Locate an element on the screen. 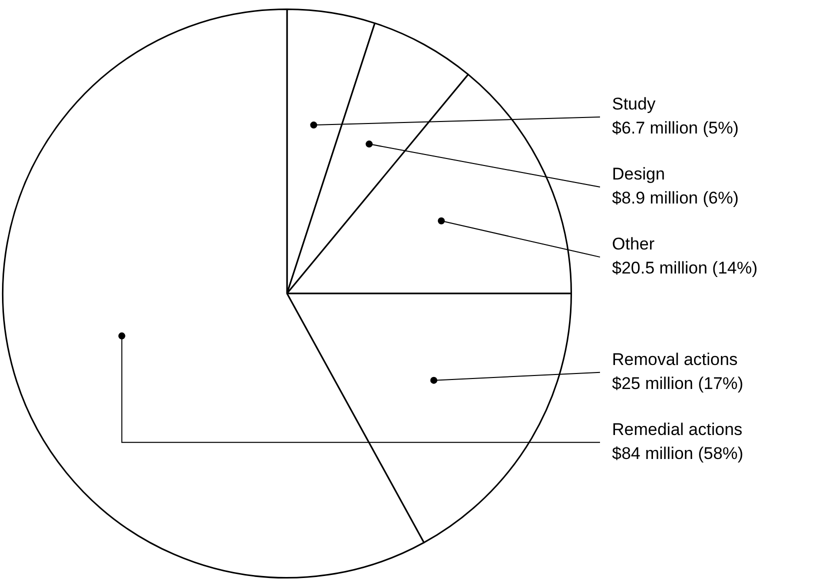 The image size is (821, 587). data-label: $20.5 million (14%) is located at coordinates (685, 268).